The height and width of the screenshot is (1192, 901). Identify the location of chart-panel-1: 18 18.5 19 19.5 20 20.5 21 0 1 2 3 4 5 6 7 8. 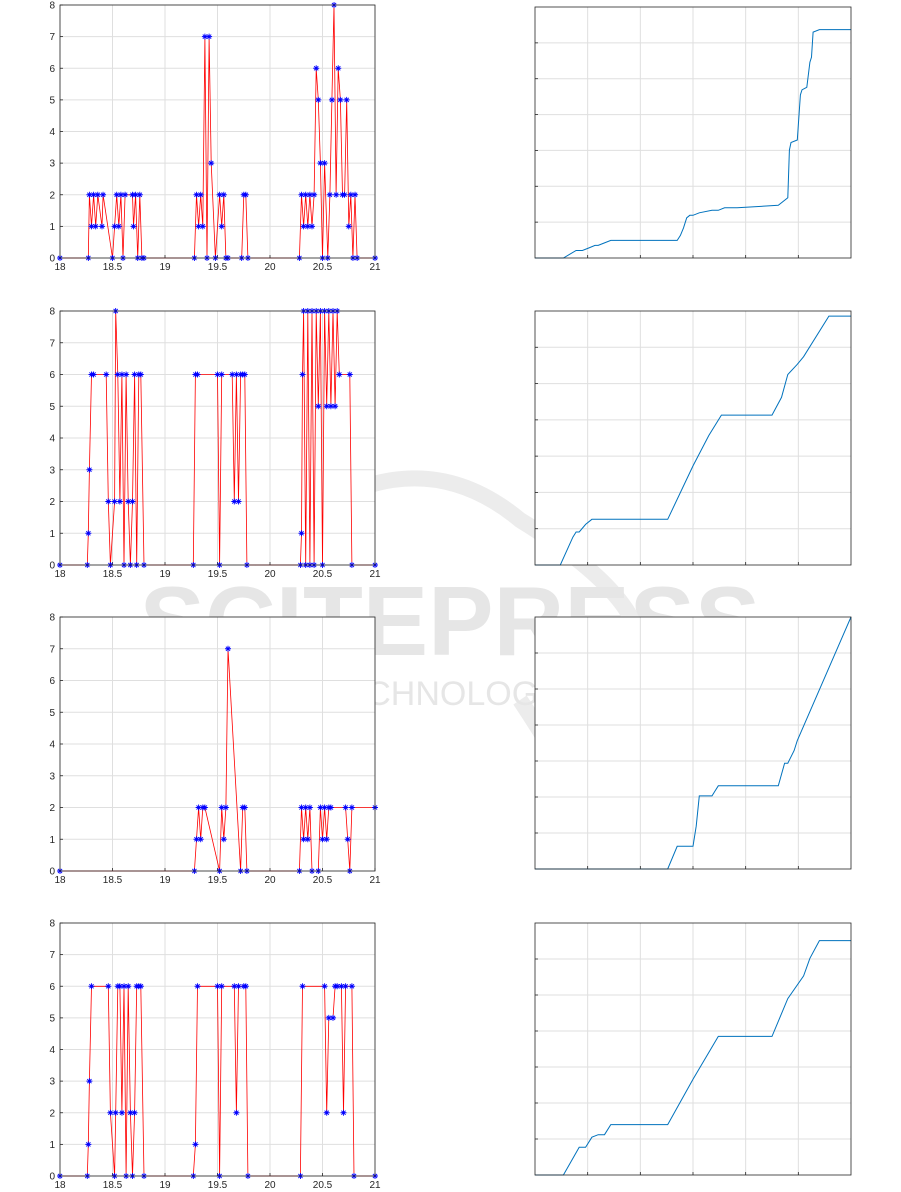
(215, 137).